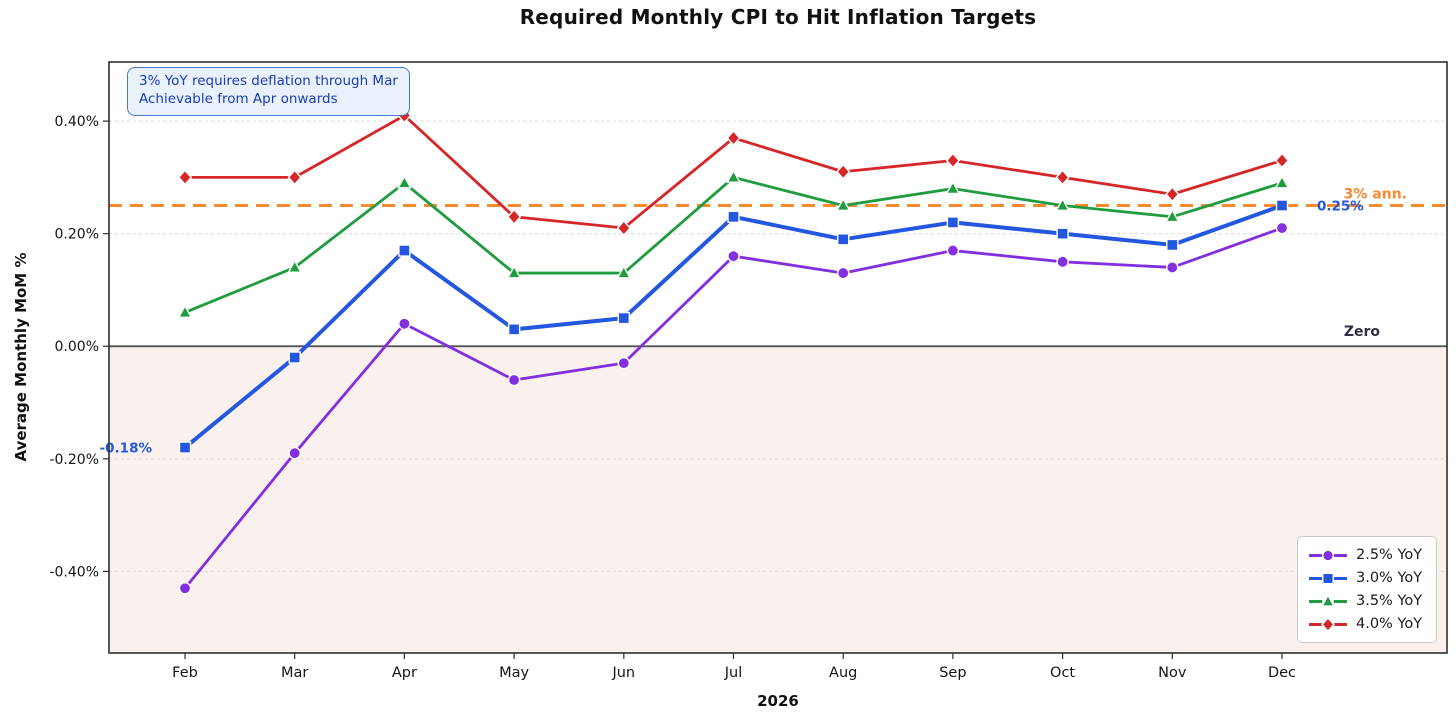  Describe the element at coordinates (1172, 267) in the screenshot. I see `point-2-5-yoy-nov` at that location.